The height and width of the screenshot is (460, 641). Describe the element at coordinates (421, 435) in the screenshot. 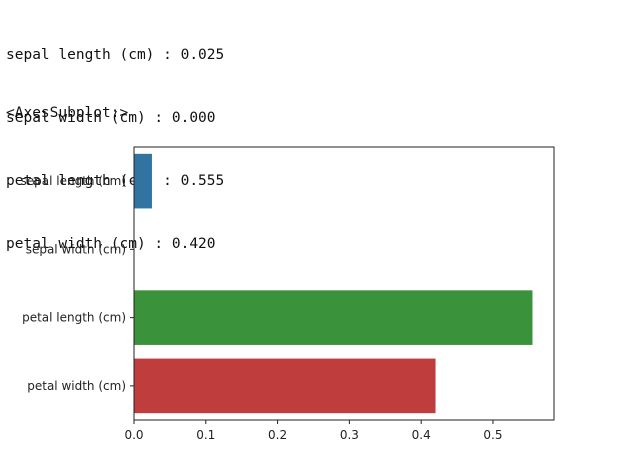

I see `x-tick-label: 0.4` at that location.